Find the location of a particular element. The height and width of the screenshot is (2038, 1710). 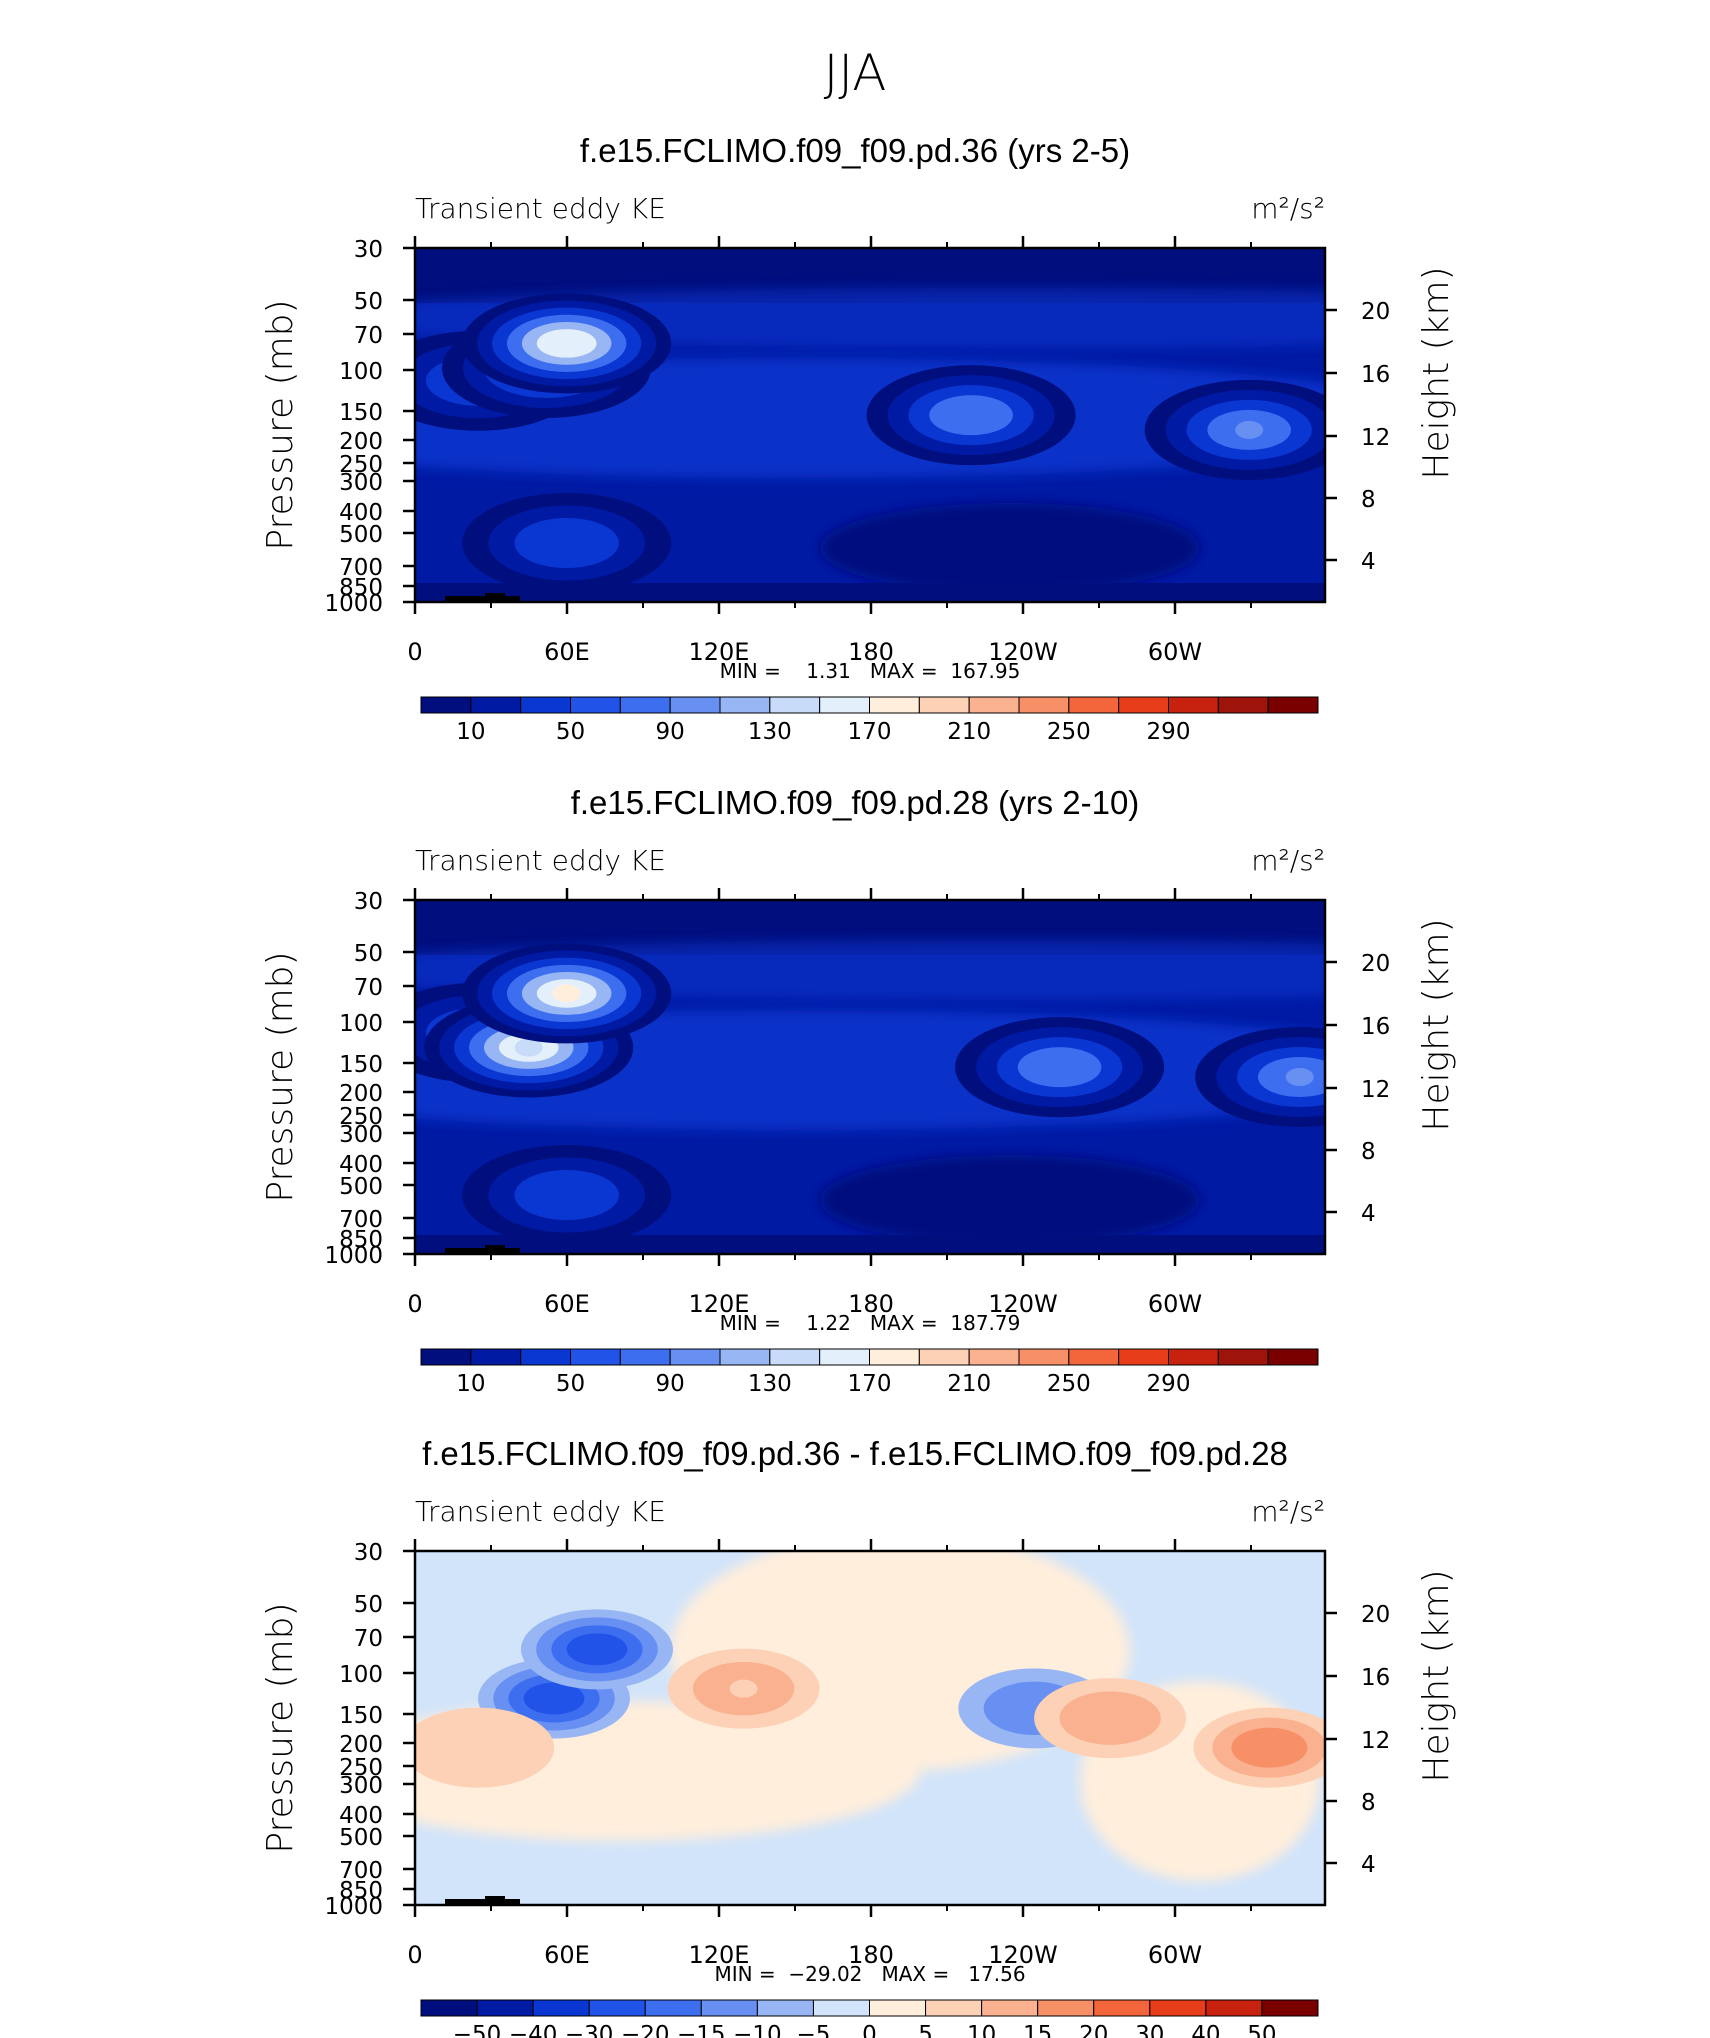

colorbar-label: 210 is located at coordinates (969, 1384).